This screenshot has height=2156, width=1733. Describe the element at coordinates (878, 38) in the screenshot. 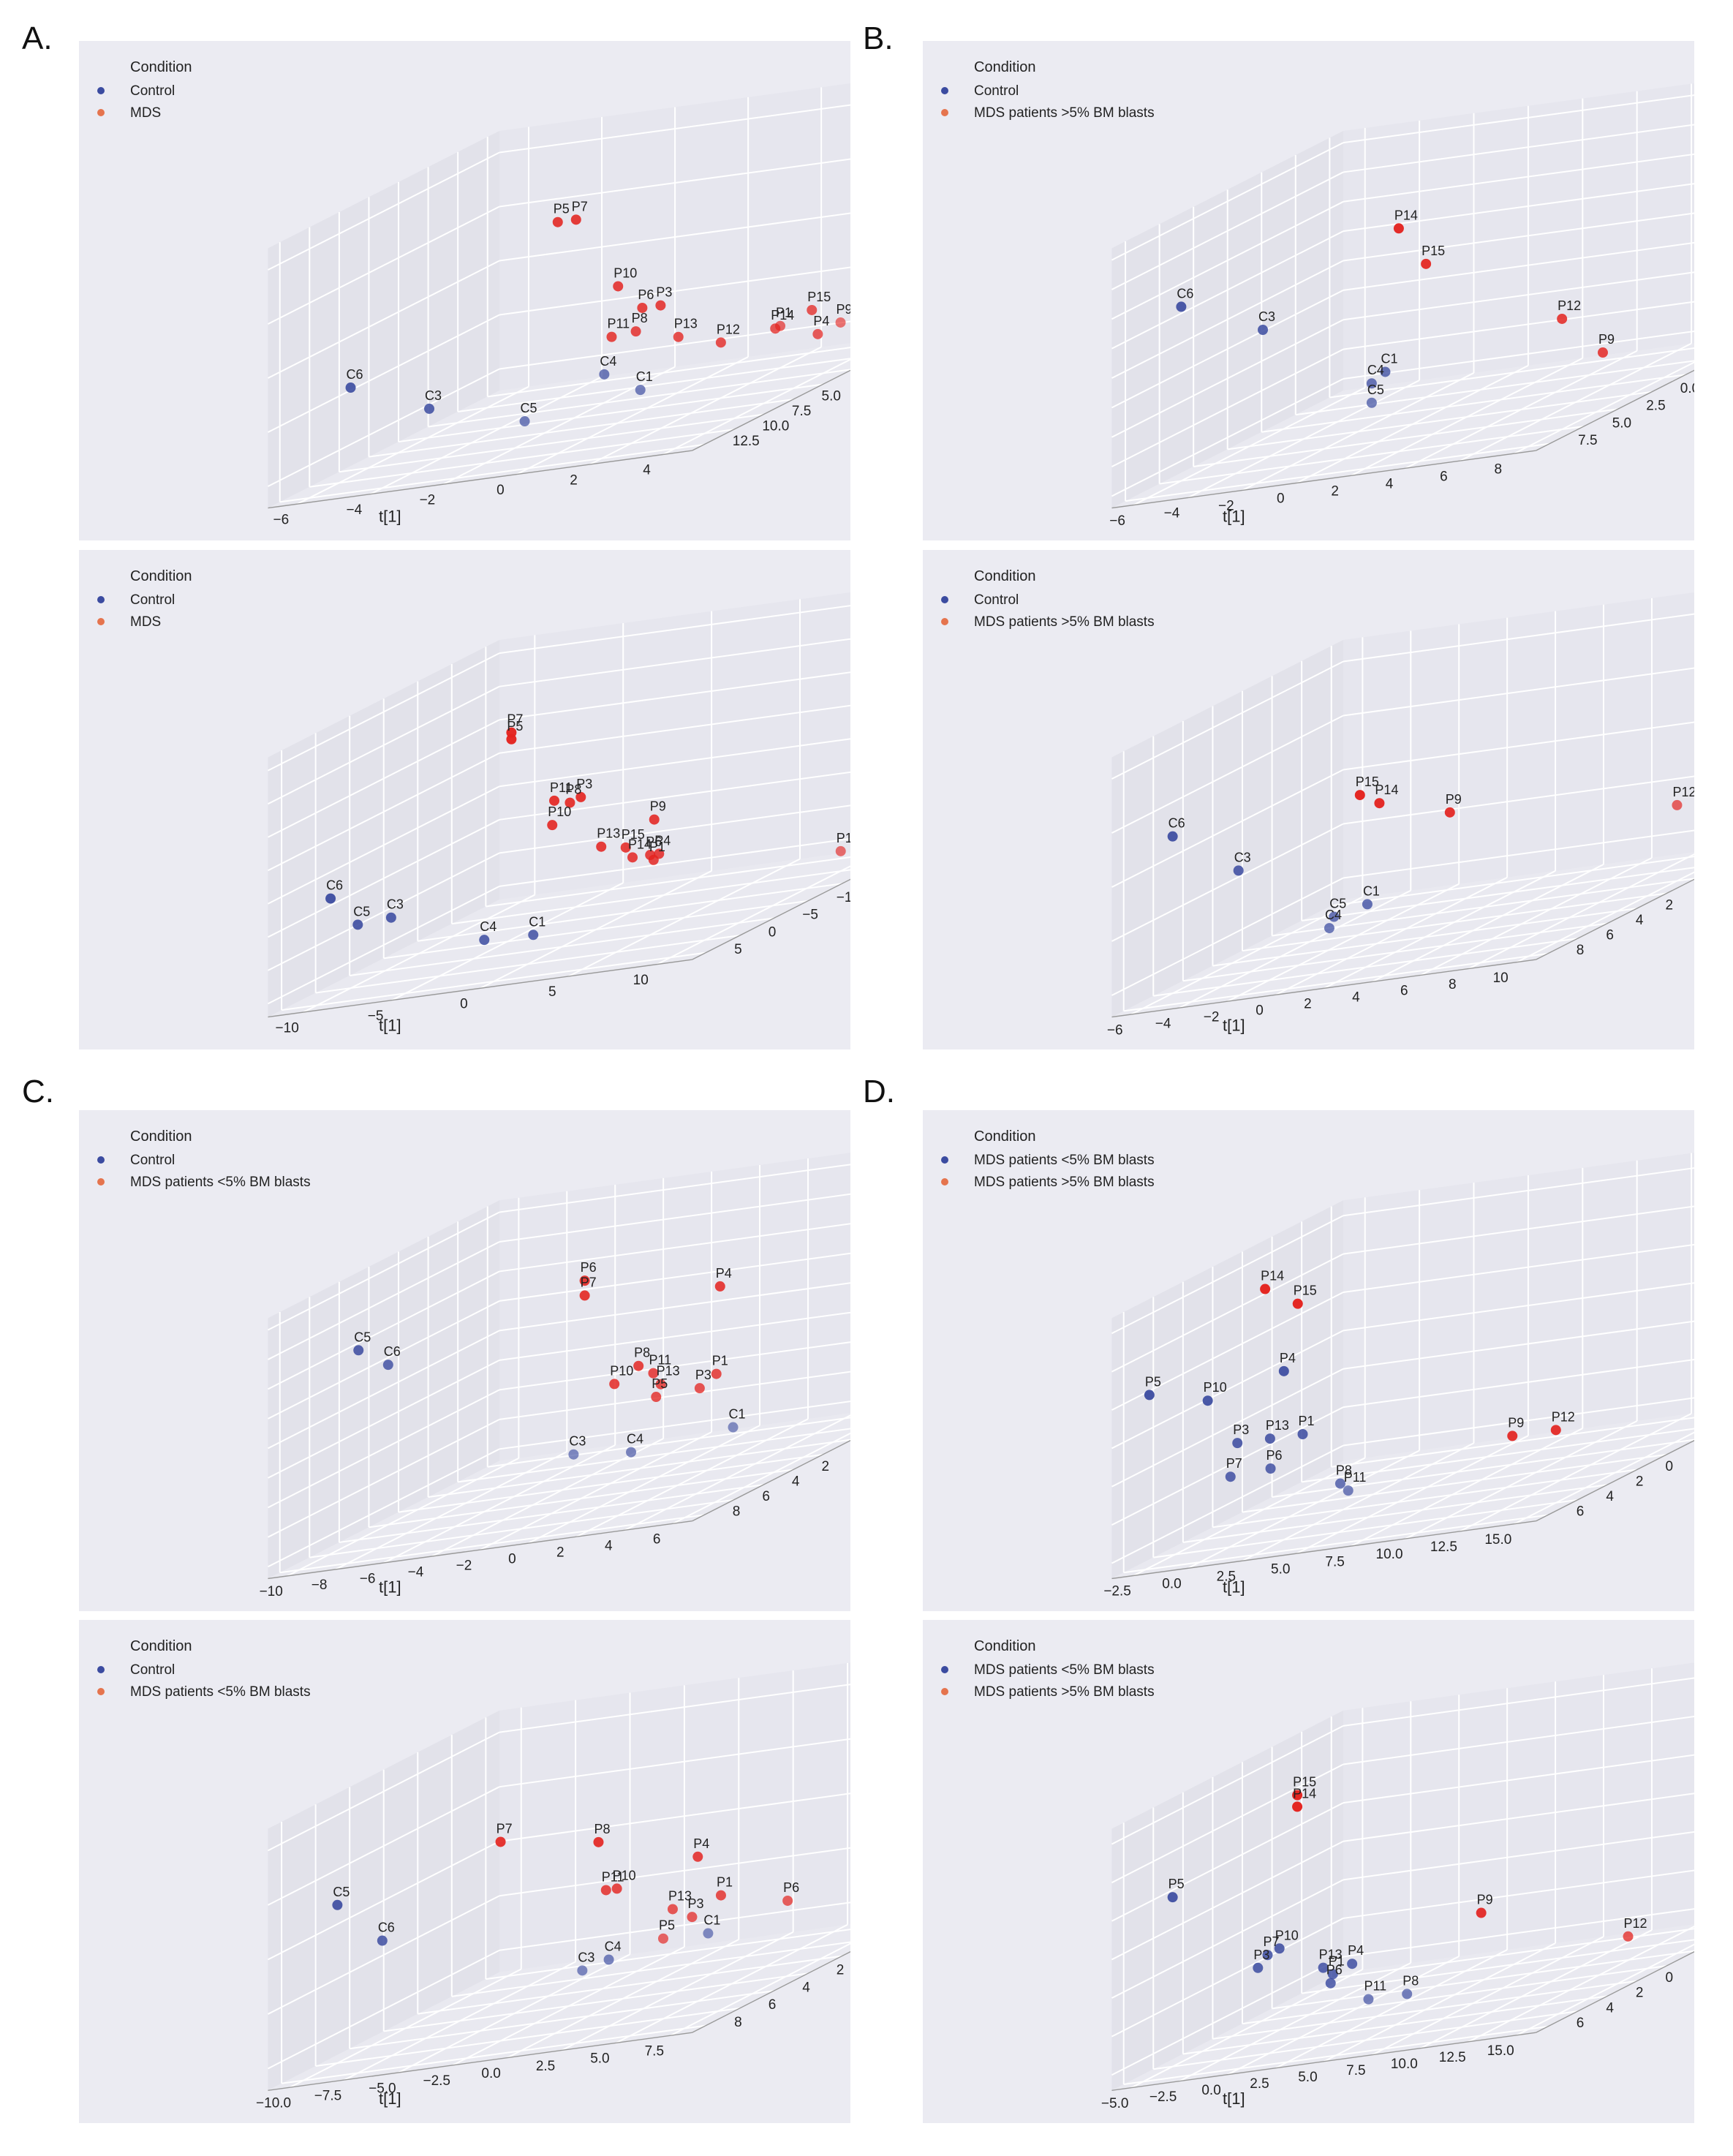

I see `section-label-b: B.` at that location.